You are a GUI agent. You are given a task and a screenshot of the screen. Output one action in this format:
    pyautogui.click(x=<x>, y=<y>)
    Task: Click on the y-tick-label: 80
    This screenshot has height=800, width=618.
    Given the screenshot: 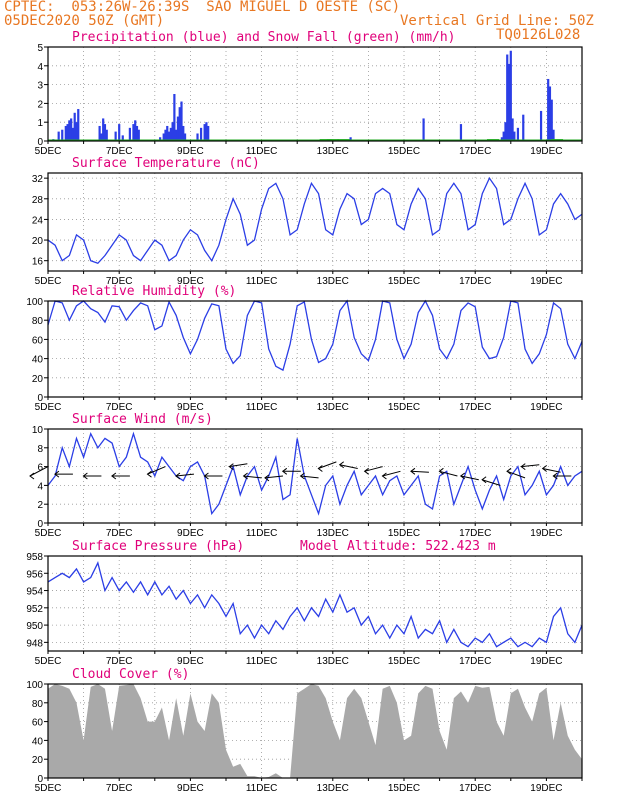 What is the action you would take?
    pyautogui.click(x=38, y=321)
    